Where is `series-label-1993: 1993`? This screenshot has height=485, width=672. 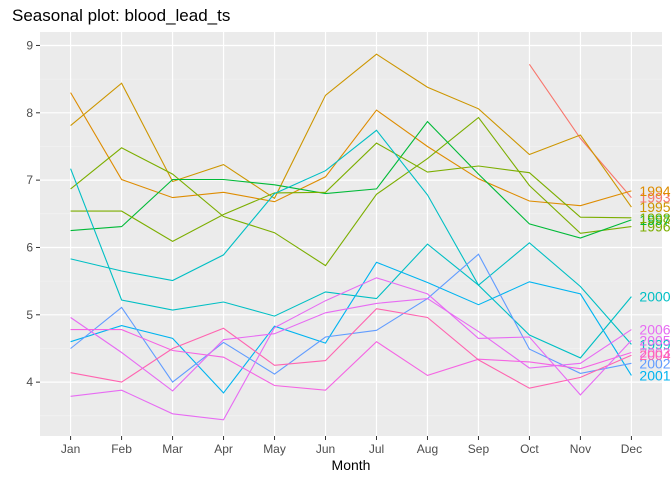
series-label-1993: 1993 is located at coordinates (654, 198).